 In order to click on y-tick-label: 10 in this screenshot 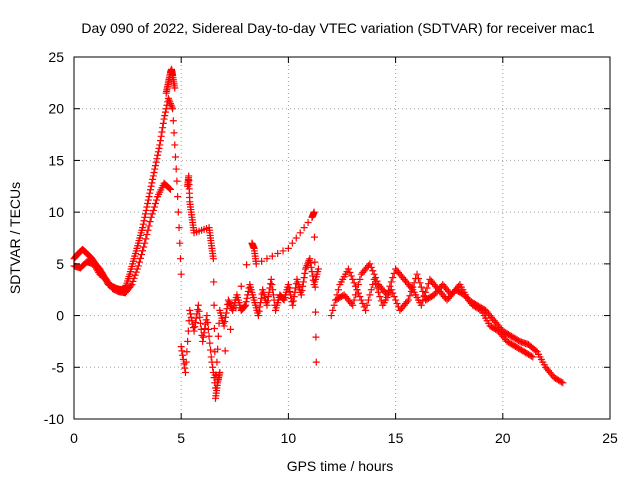, I will do `click(56, 212)`.